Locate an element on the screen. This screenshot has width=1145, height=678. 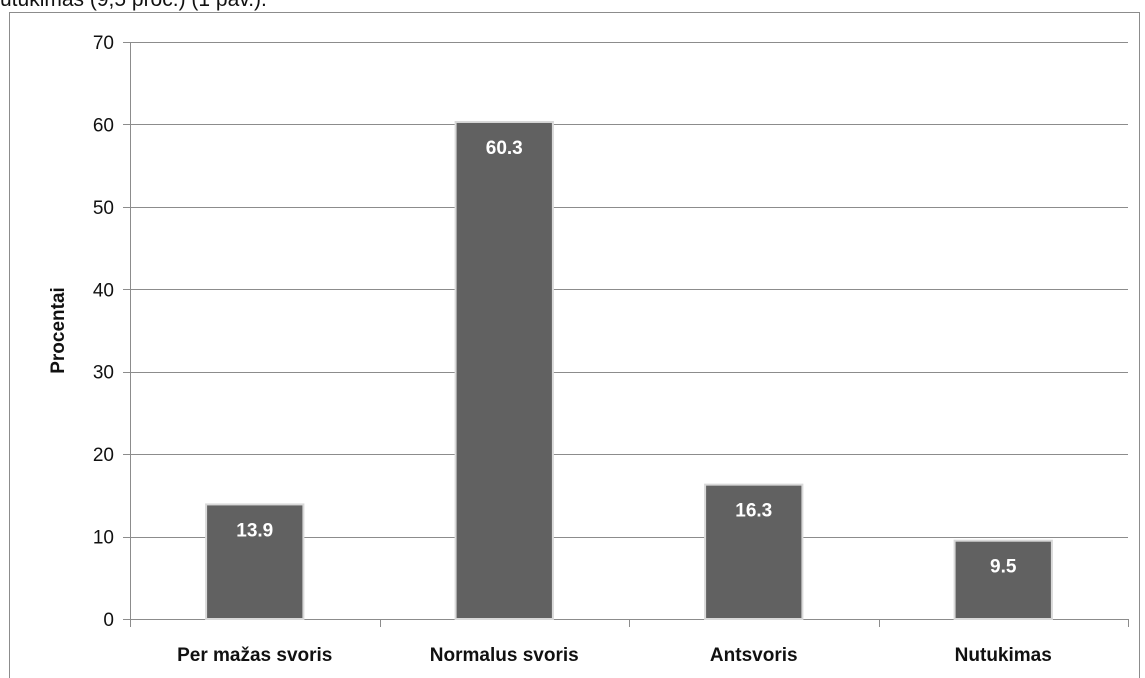
y-tick-label: 10 is located at coordinates (103, 538).